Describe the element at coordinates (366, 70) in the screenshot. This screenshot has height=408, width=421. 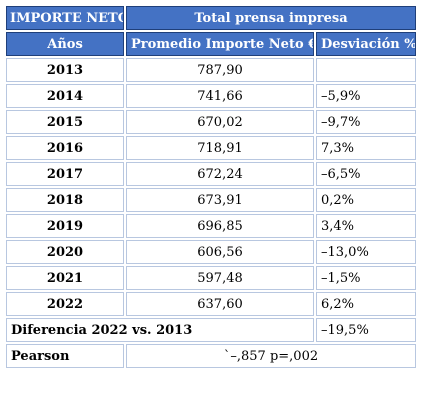
I see `dev-cell` at that location.